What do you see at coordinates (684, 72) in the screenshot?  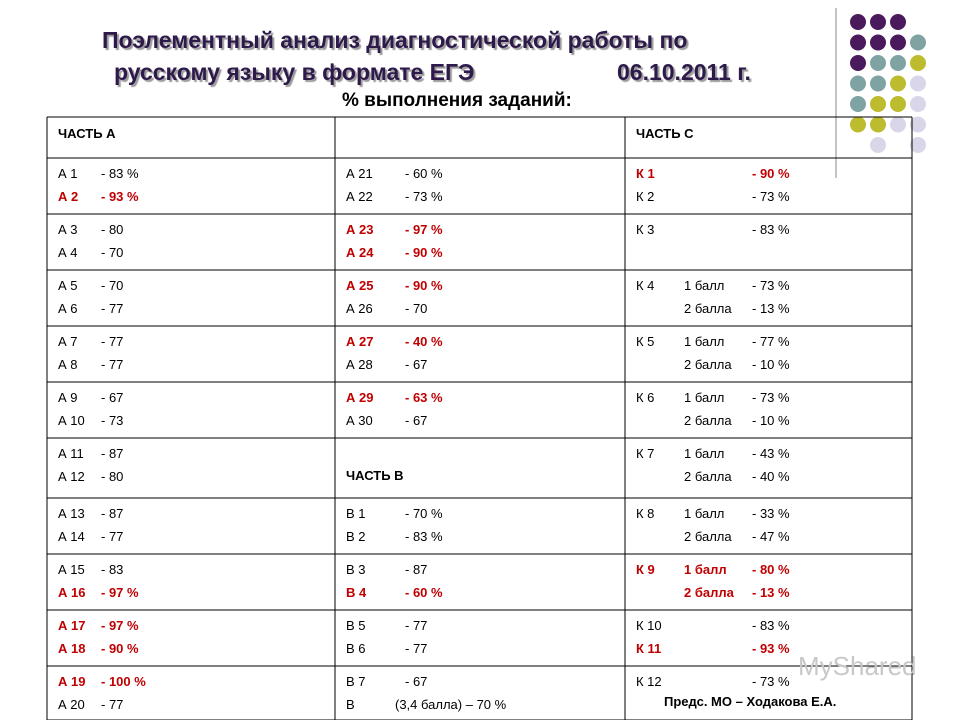 I see `title-date: 06.10.2011 г.` at bounding box center [684, 72].